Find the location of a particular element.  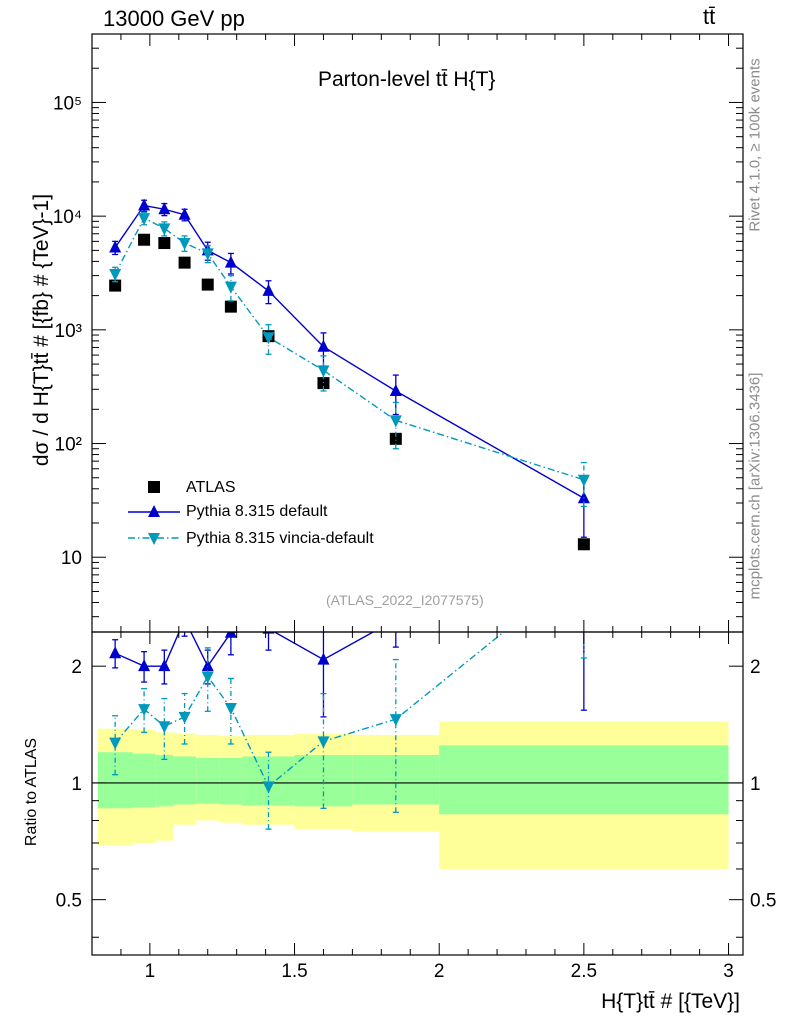

x-axis-label: H{T}tt̄ # [{TeV}] is located at coordinates (670, 1001).